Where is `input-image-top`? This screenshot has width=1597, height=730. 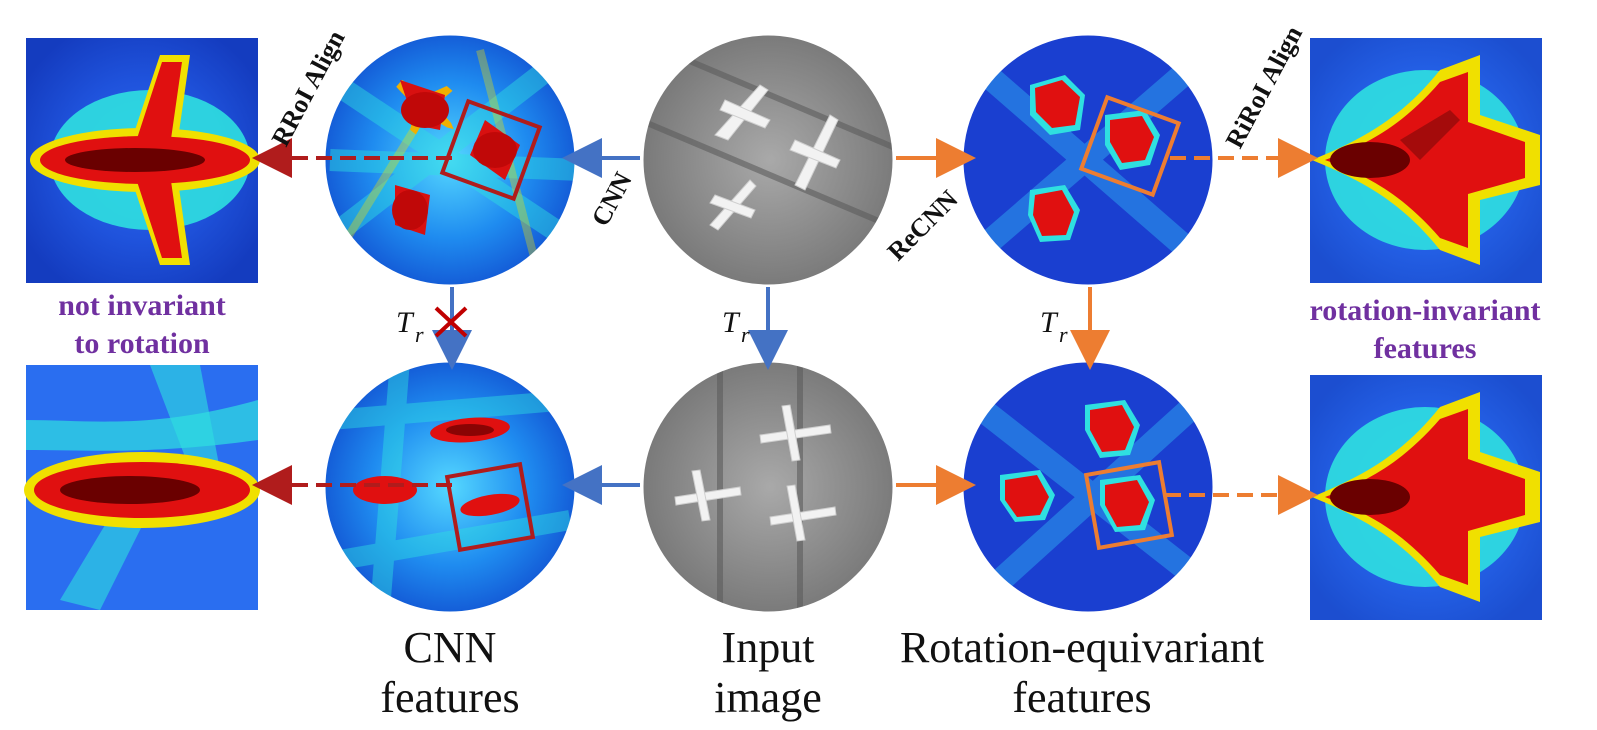
input-image-top is located at coordinates (768, 160).